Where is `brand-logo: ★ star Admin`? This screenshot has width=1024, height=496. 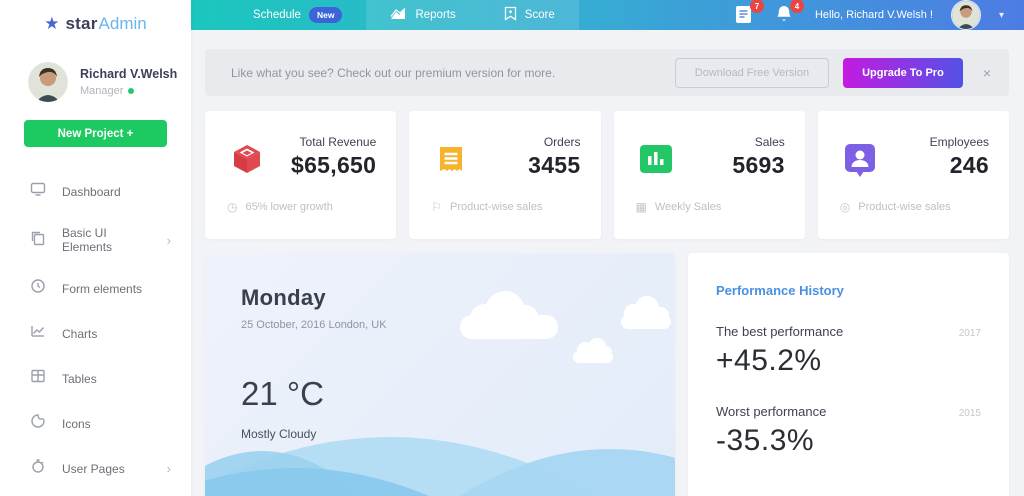
brand-logo: ★ star Admin is located at coordinates (95, 24).